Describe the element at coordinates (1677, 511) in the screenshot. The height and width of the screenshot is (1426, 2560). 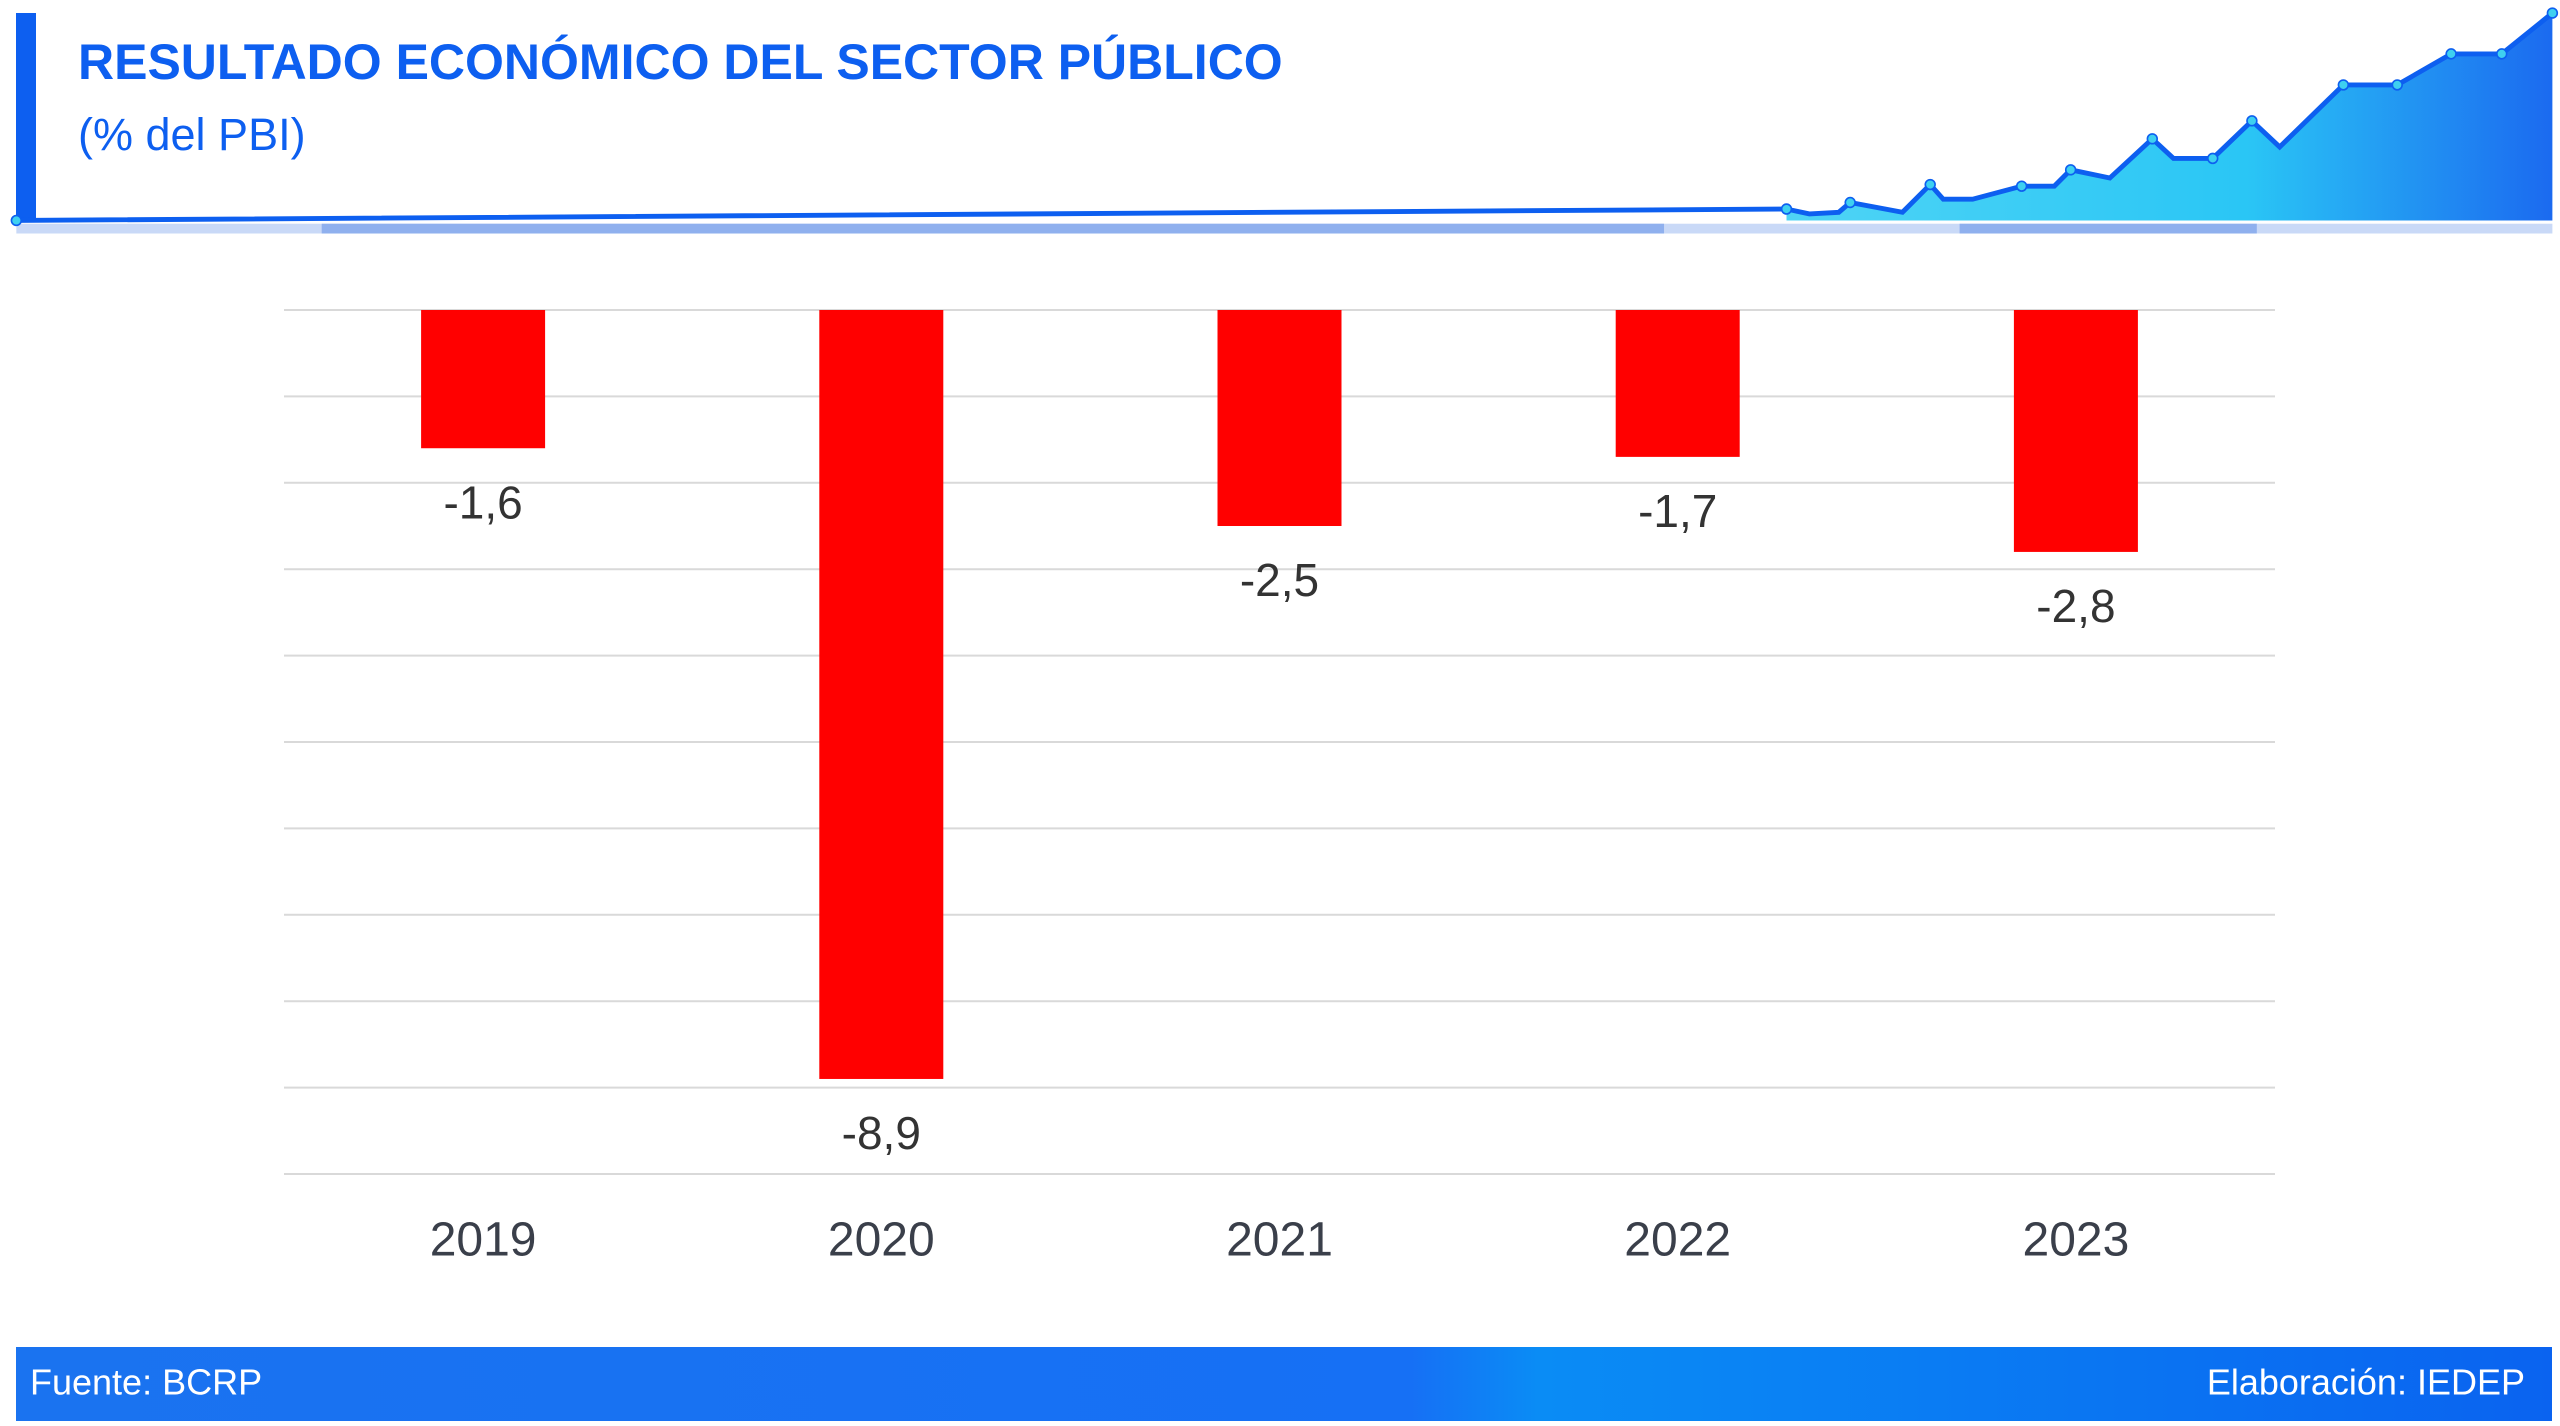
I see `data-label: -1,7` at that location.